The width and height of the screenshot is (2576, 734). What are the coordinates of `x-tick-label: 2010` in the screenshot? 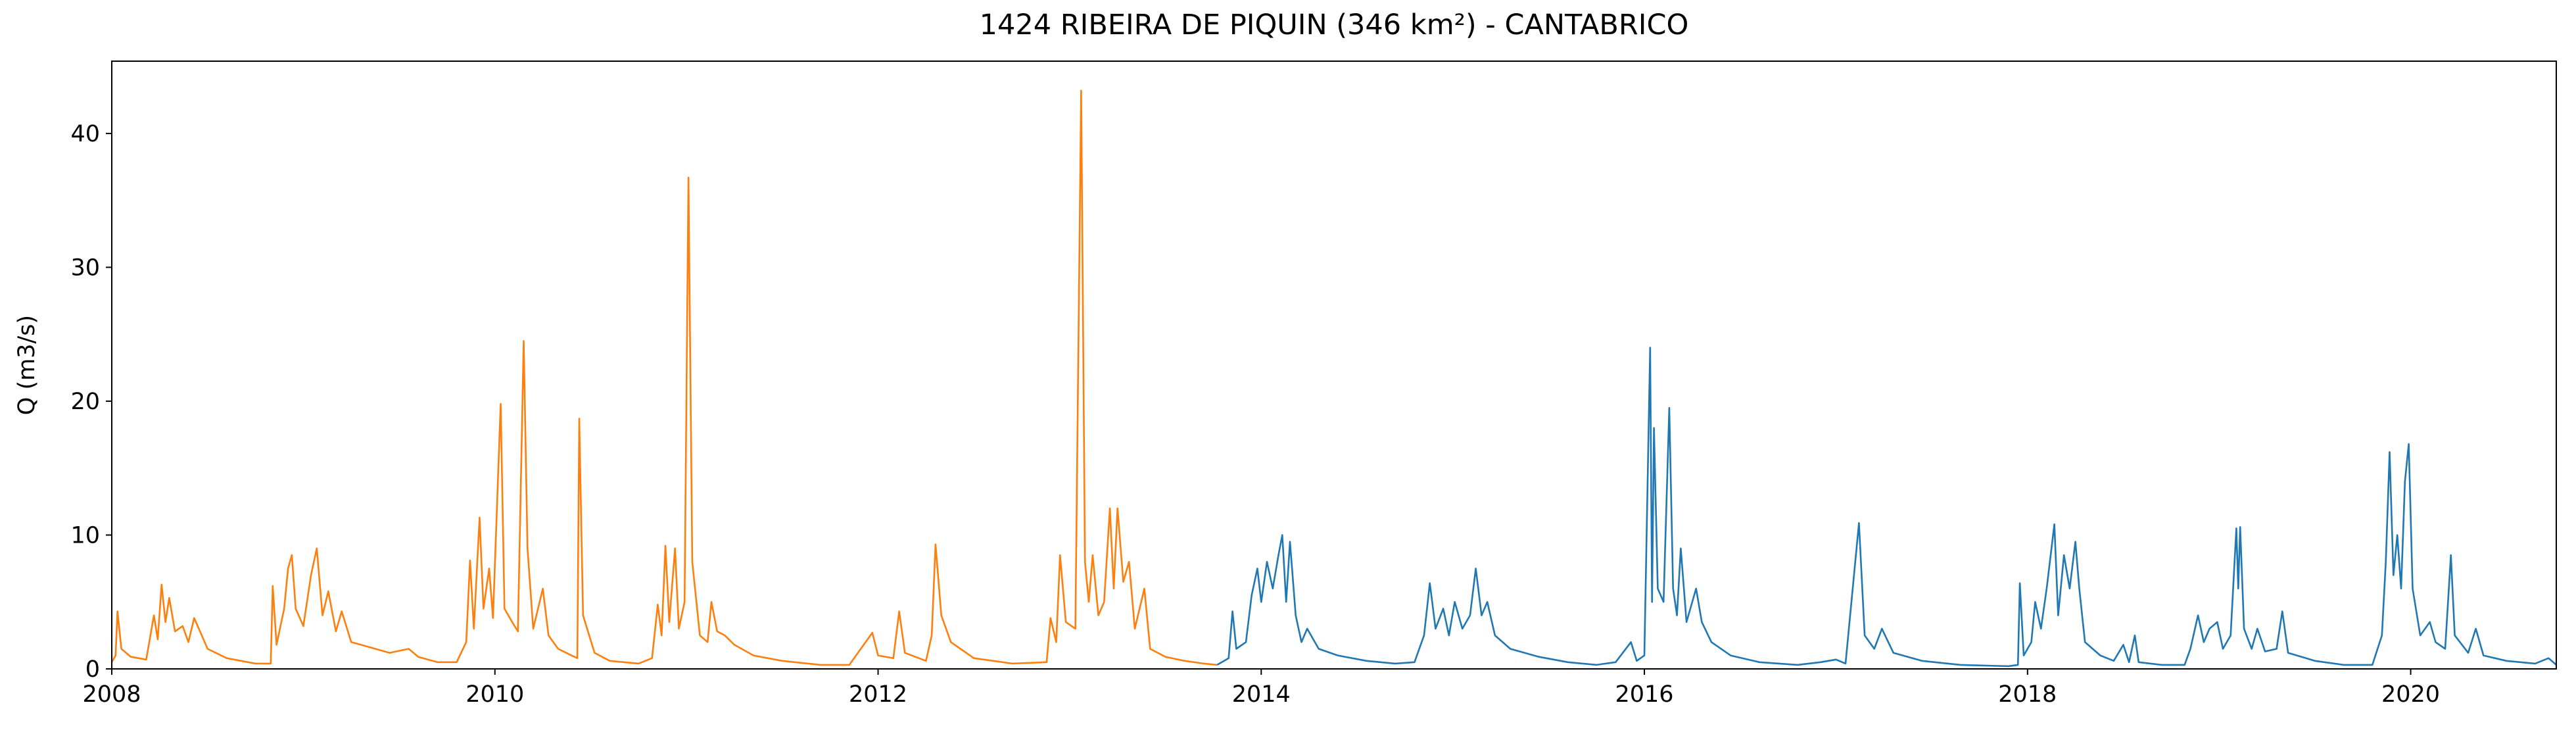 It's located at (495, 694).